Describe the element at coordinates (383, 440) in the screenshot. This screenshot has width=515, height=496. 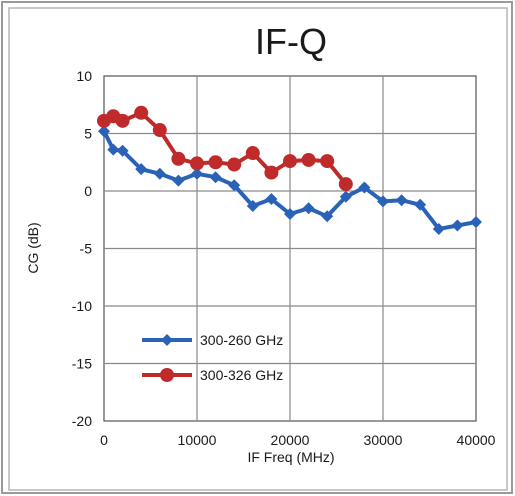
I see `x-tick-label: 30000` at that location.